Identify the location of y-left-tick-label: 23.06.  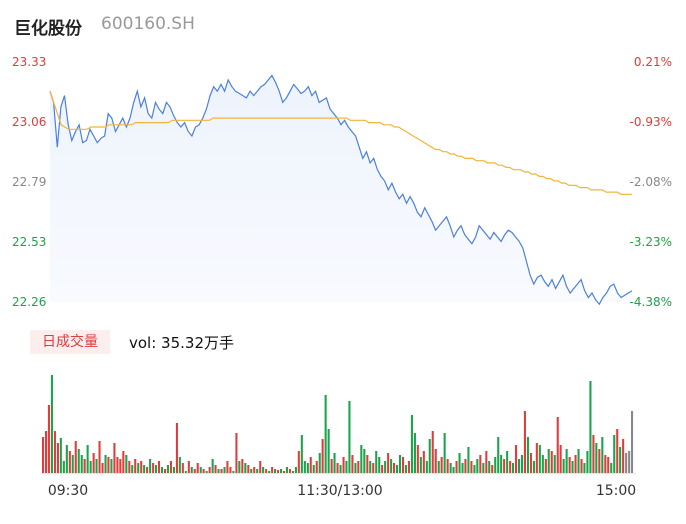
(29, 122).